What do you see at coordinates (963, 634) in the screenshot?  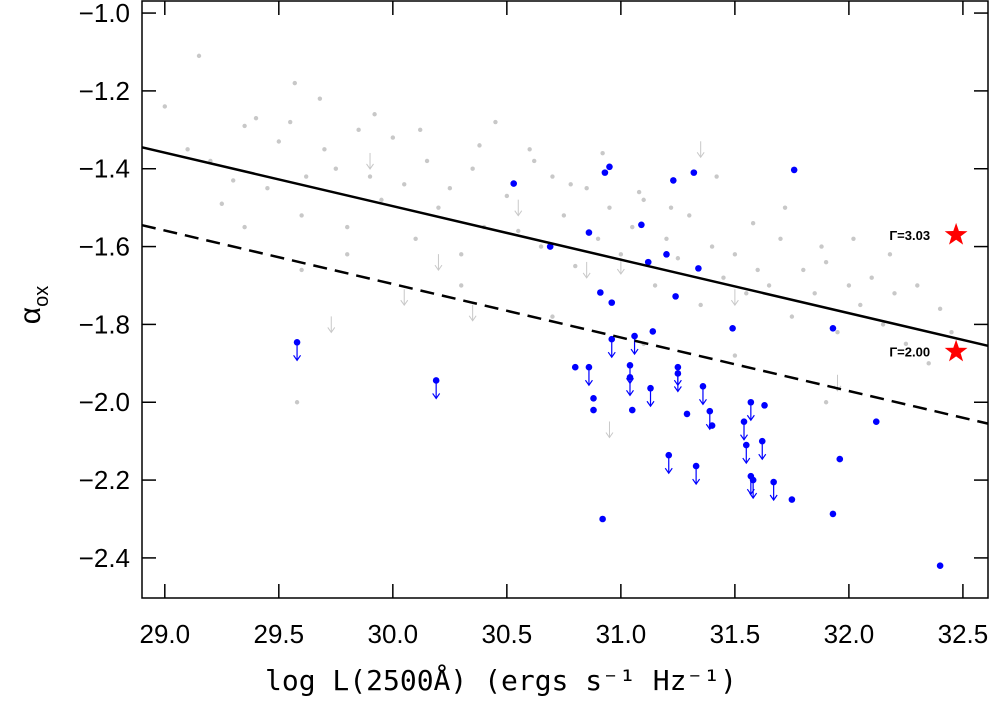 I see `x-tick-label: 32.5` at bounding box center [963, 634].